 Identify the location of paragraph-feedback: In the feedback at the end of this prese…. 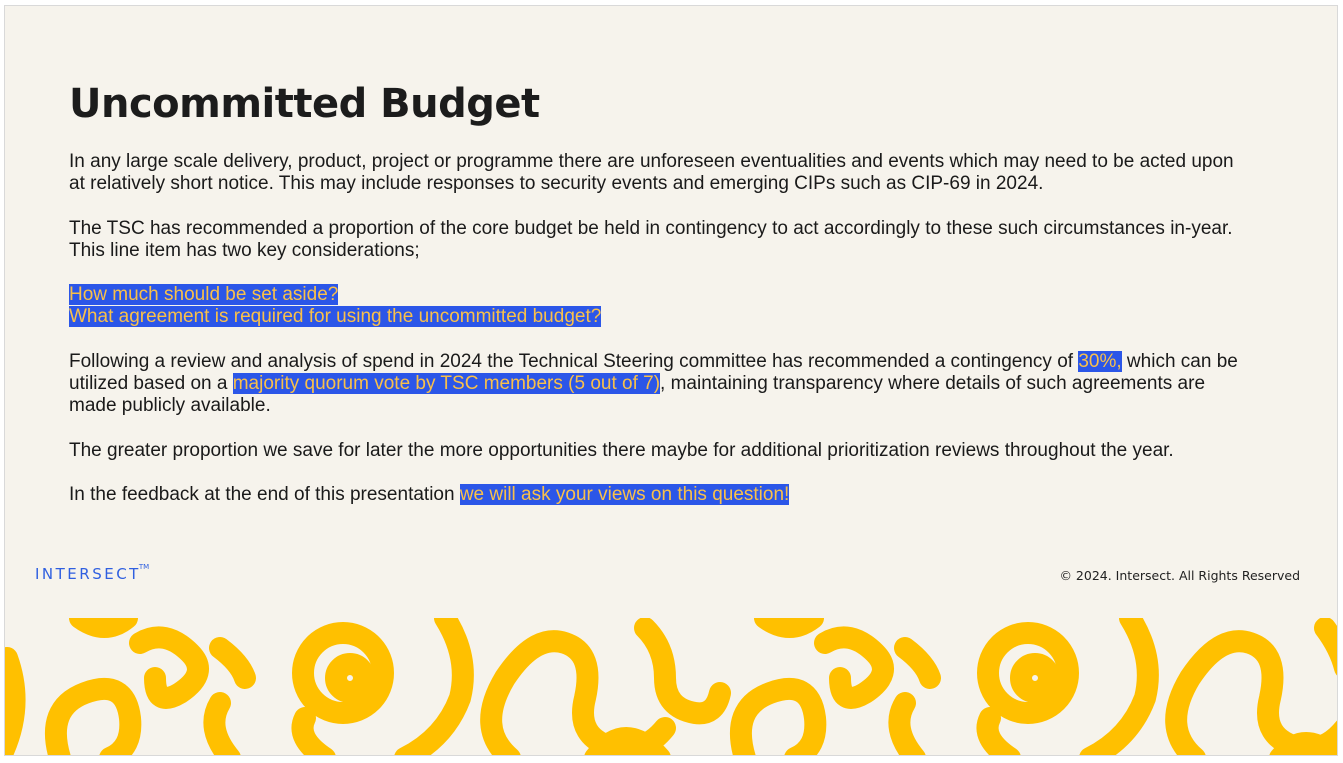
(654, 494).